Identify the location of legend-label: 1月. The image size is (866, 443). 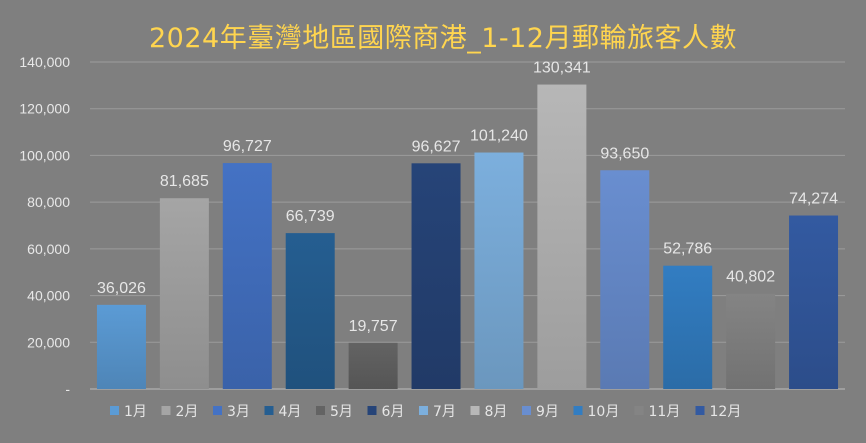
(135, 412).